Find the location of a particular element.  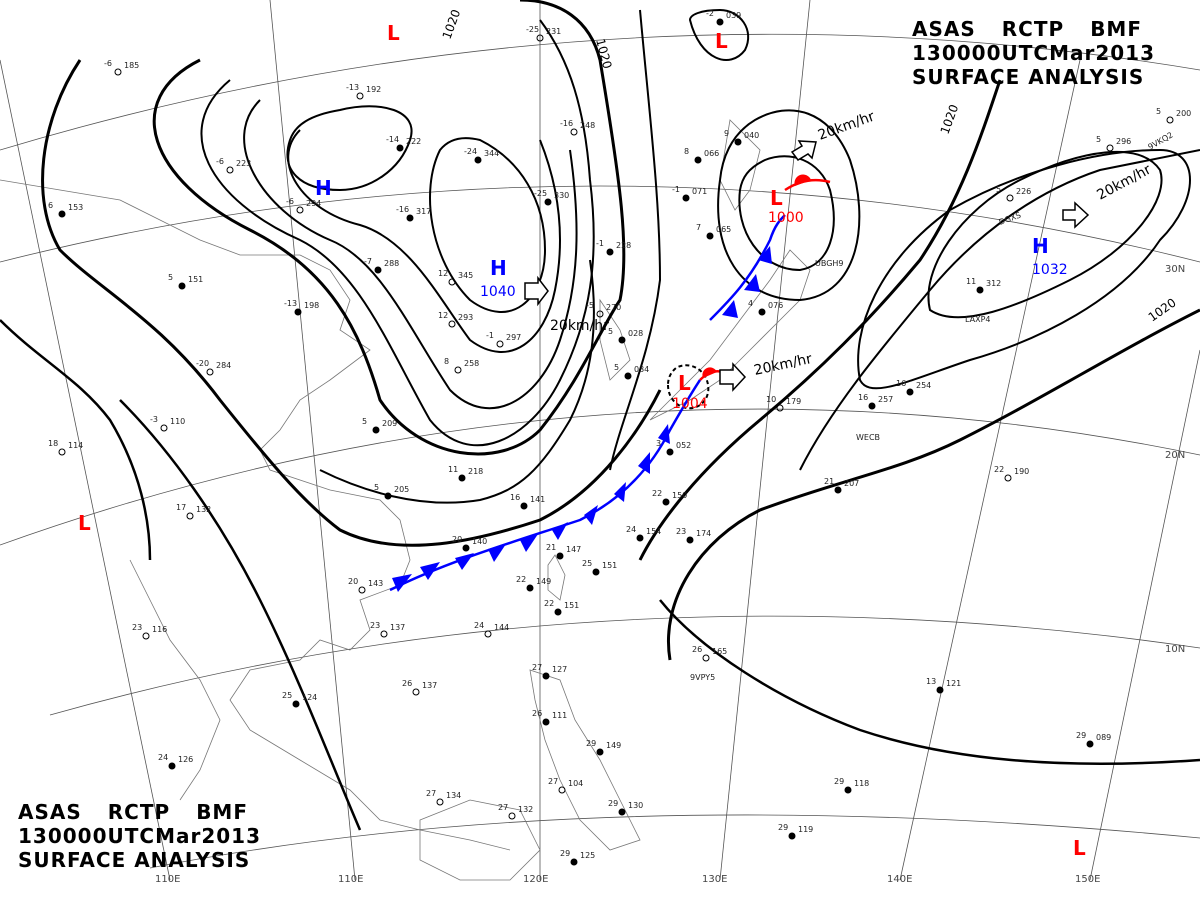

svg-text: 22 is located at coordinates (521, 579).